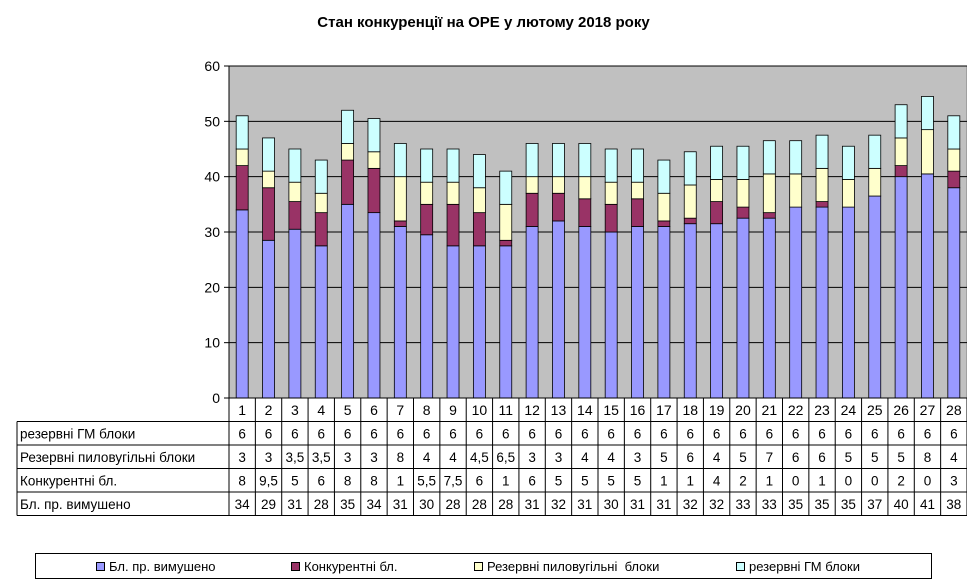 The height and width of the screenshot is (588, 967). I want to click on data-label: 4, so click(453, 457).